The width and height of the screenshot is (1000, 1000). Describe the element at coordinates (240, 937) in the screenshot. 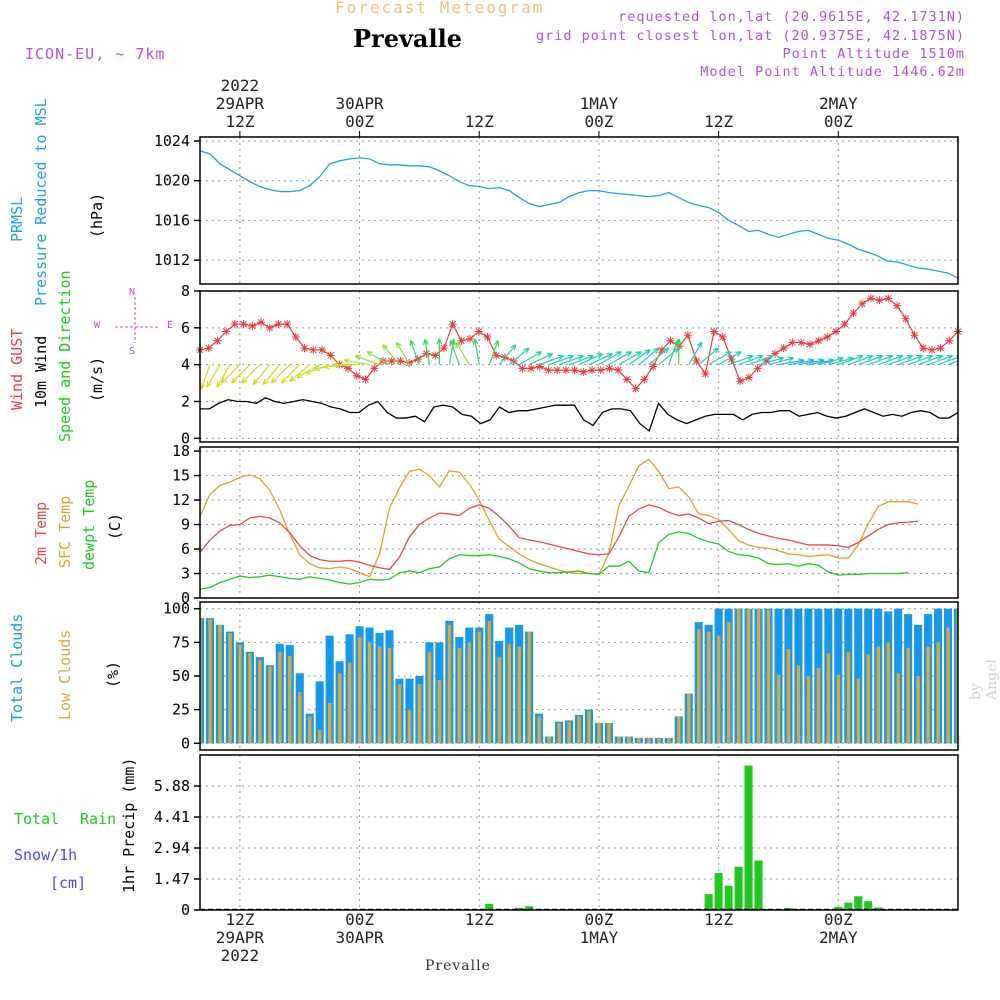

I see `time-label-bottom: 29APR` at that location.